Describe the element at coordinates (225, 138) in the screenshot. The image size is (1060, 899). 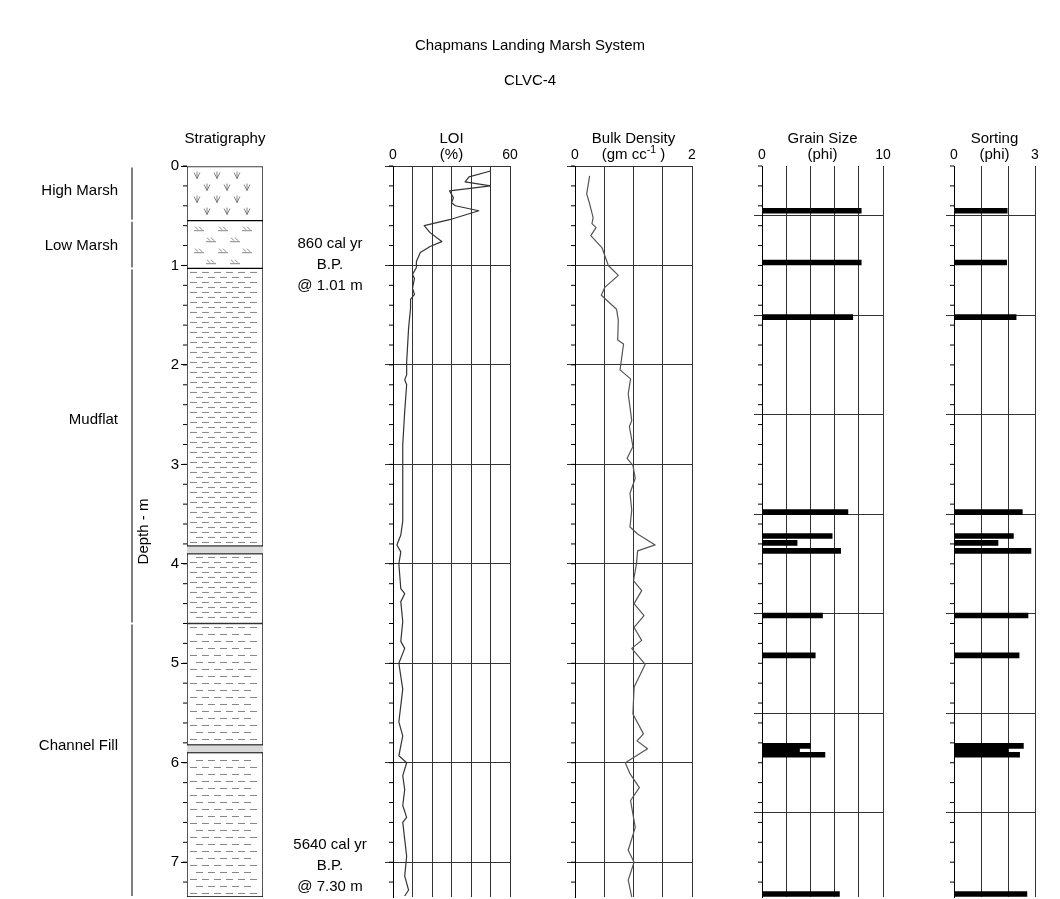
I see `x-axis-title: Stratigraphy` at that location.